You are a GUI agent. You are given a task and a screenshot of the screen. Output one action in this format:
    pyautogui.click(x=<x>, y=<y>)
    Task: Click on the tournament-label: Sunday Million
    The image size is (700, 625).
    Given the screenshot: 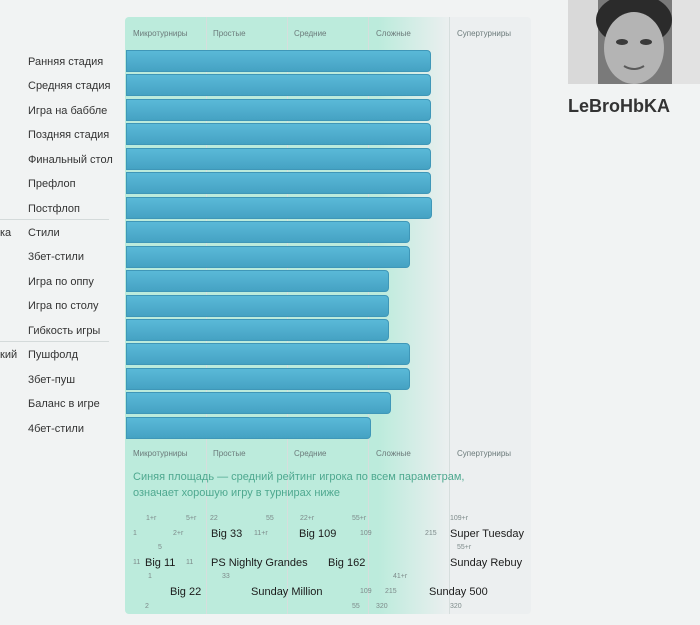 What is the action you would take?
    pyautogui.click(x=287, y=592)
    